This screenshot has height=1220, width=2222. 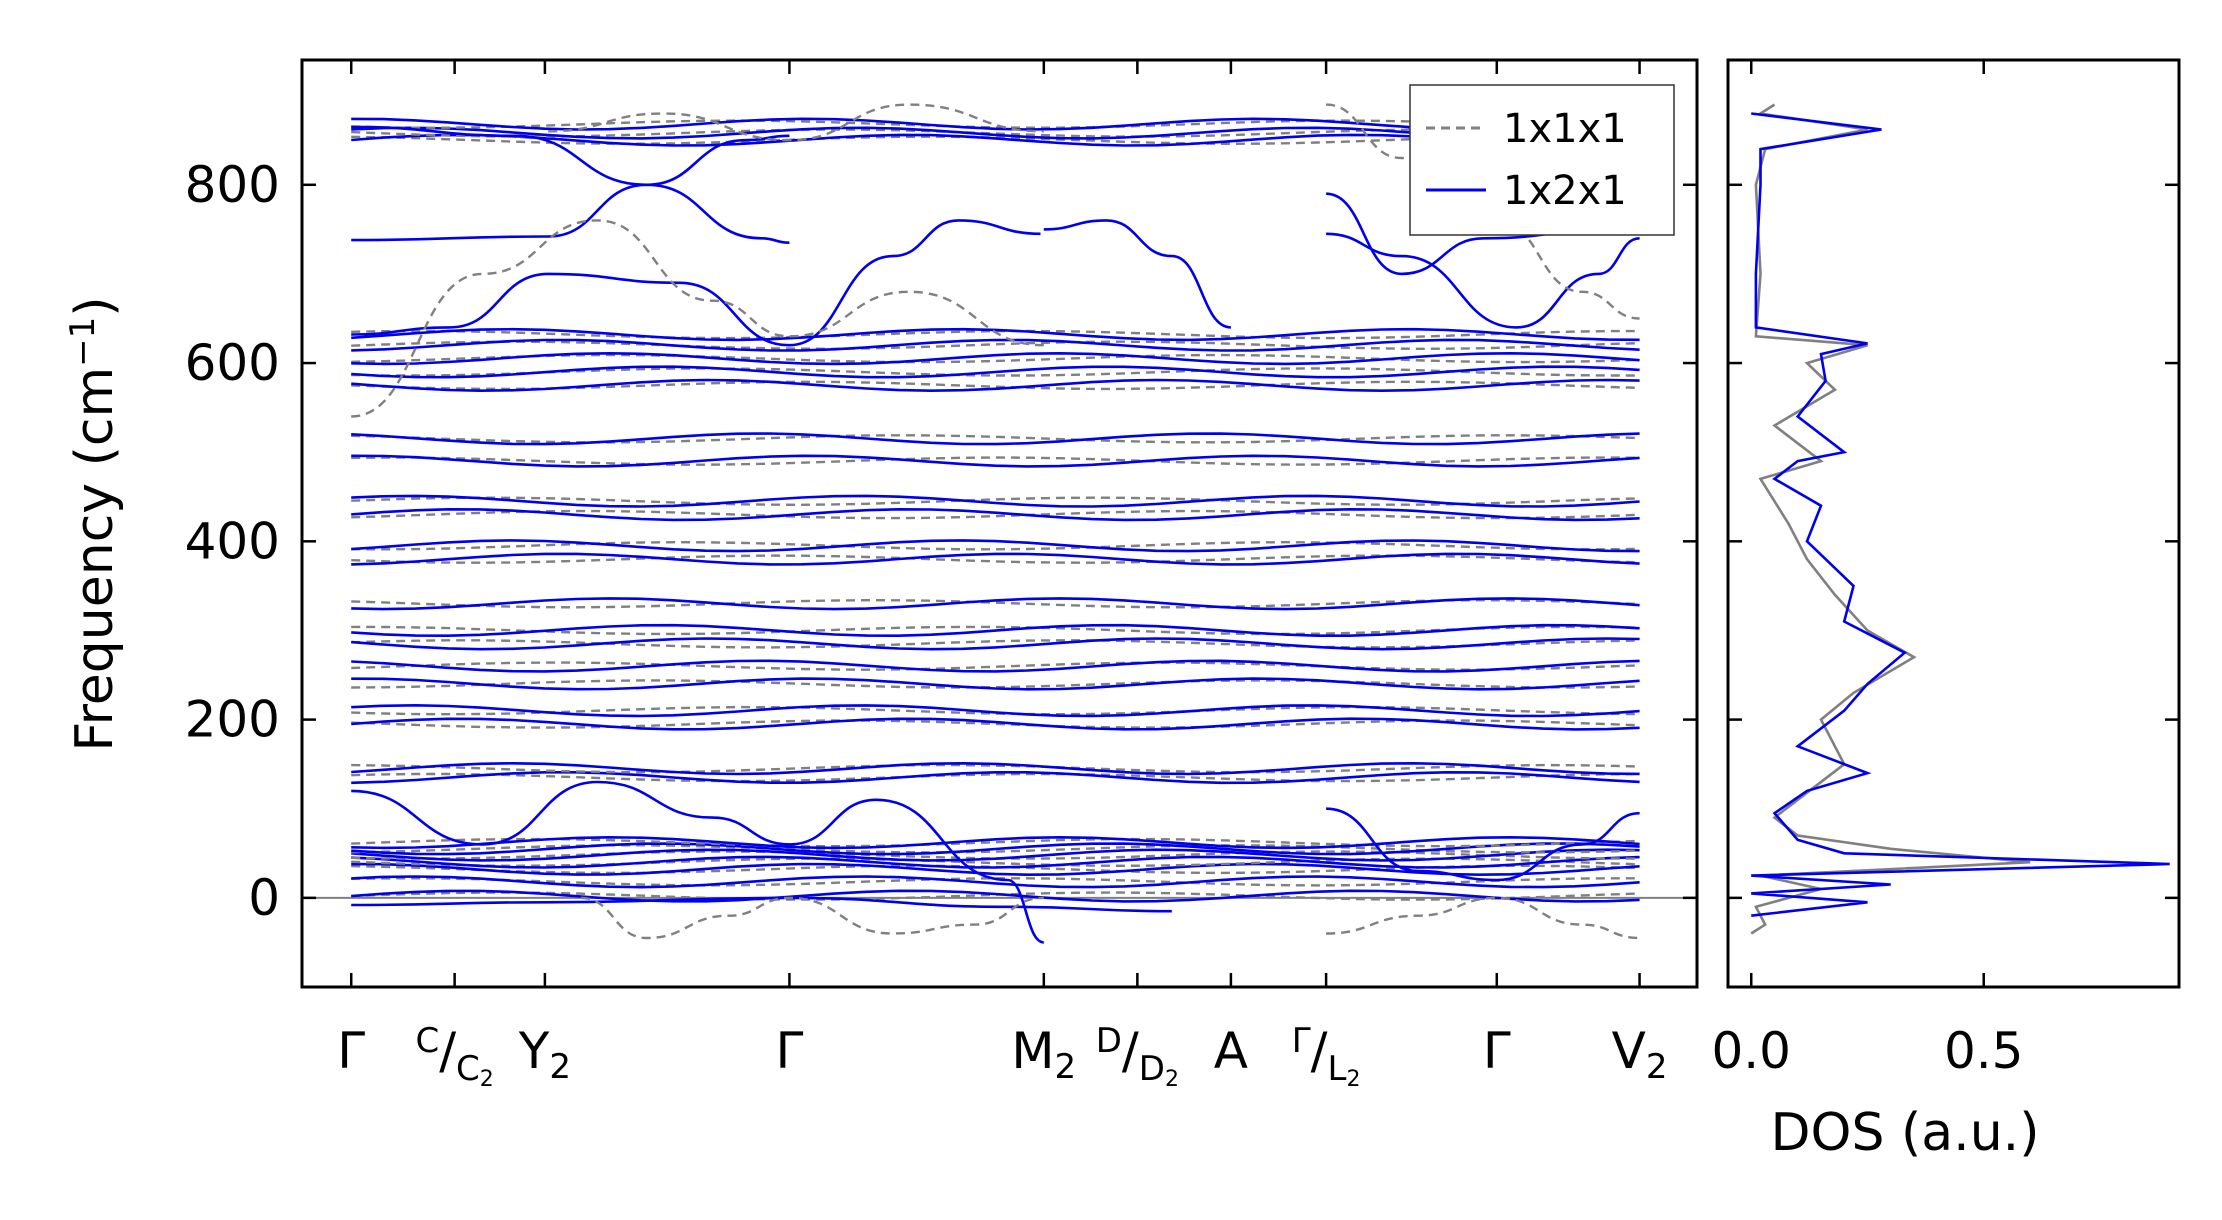 I want to click on dos-x-axis-title: DOS (a.u.), so click(x=1905, y=1133).